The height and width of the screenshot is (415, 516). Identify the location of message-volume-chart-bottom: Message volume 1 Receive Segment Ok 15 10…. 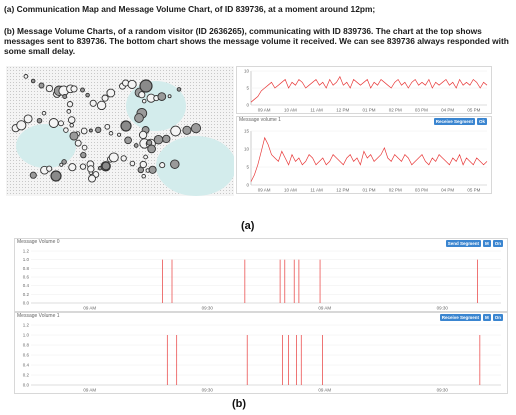
(364, 155).